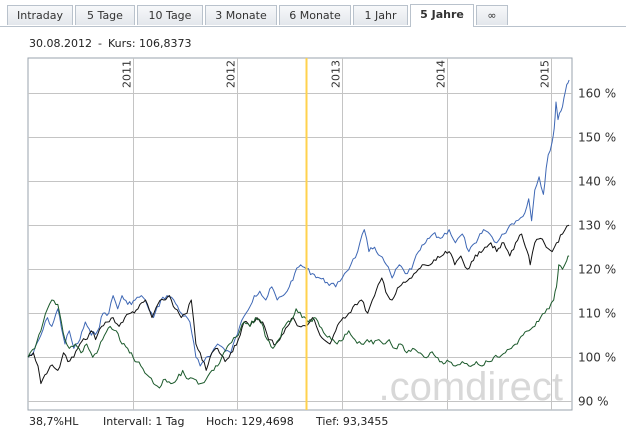  I want to click on tab-max: ∞, so click(492, 15).